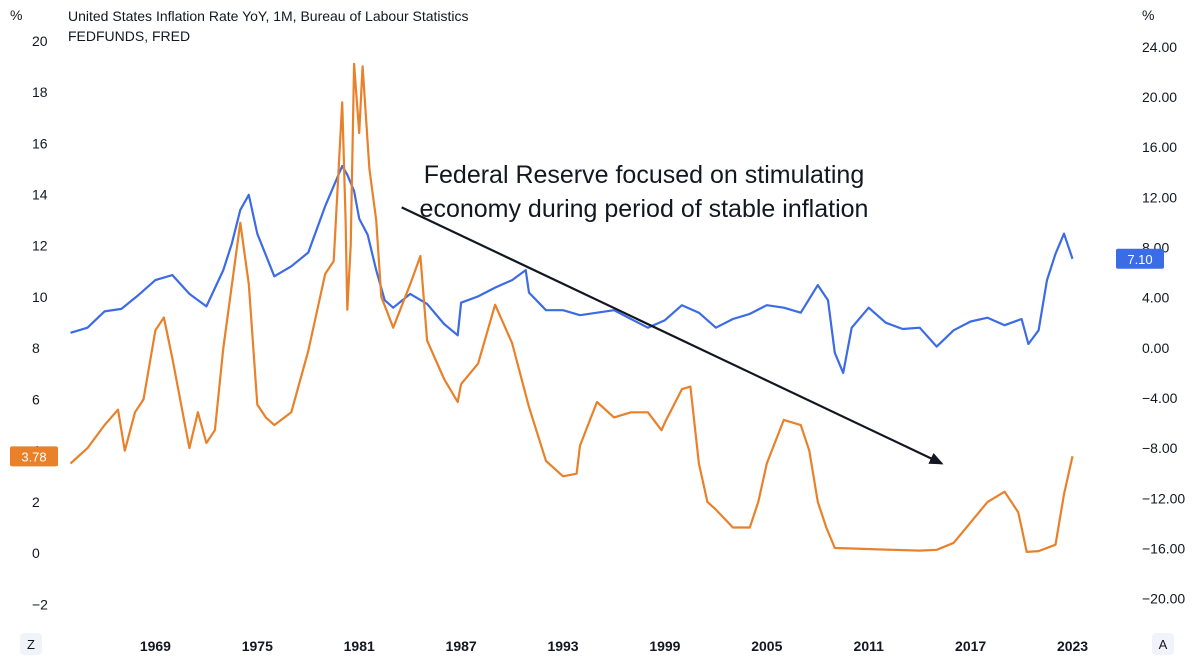 The width and height of the screenshot is (1200, 659). Describe the element at coordinates (614, 646) in the screenshot. I see `x-axis: 1969 1975 1981 1987 1993 1999 2005 2011 2017 2023` at that location.